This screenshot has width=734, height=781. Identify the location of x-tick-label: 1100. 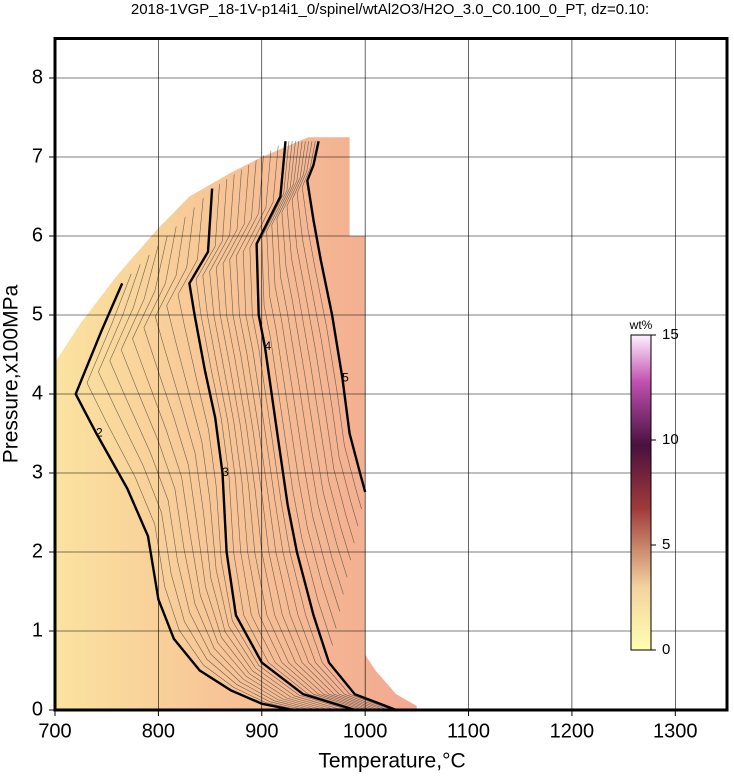
(468, 731).